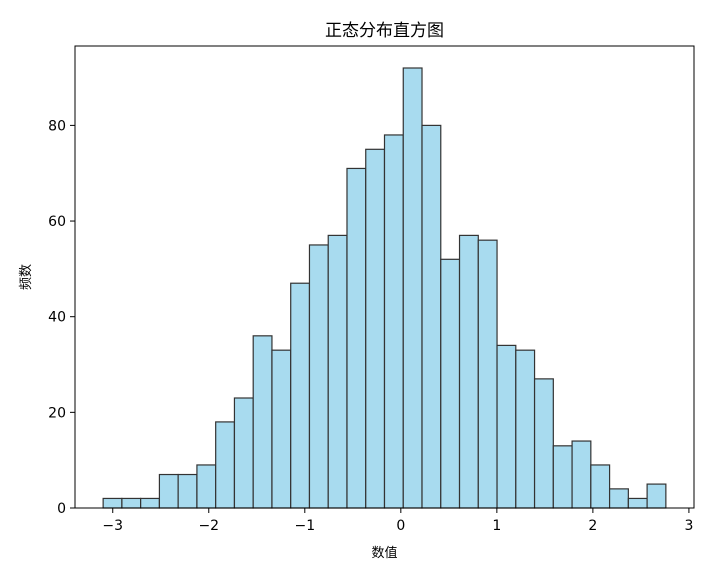 Image resolution: width=723 pixels, height=576 pixels. I want to click on x-tick-label: −3, so click(112, 526).